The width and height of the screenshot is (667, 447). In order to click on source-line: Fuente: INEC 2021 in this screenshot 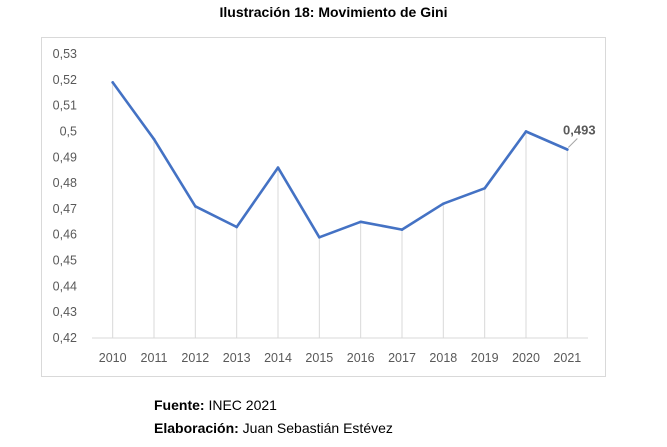, I will do `click(215, 405)`.